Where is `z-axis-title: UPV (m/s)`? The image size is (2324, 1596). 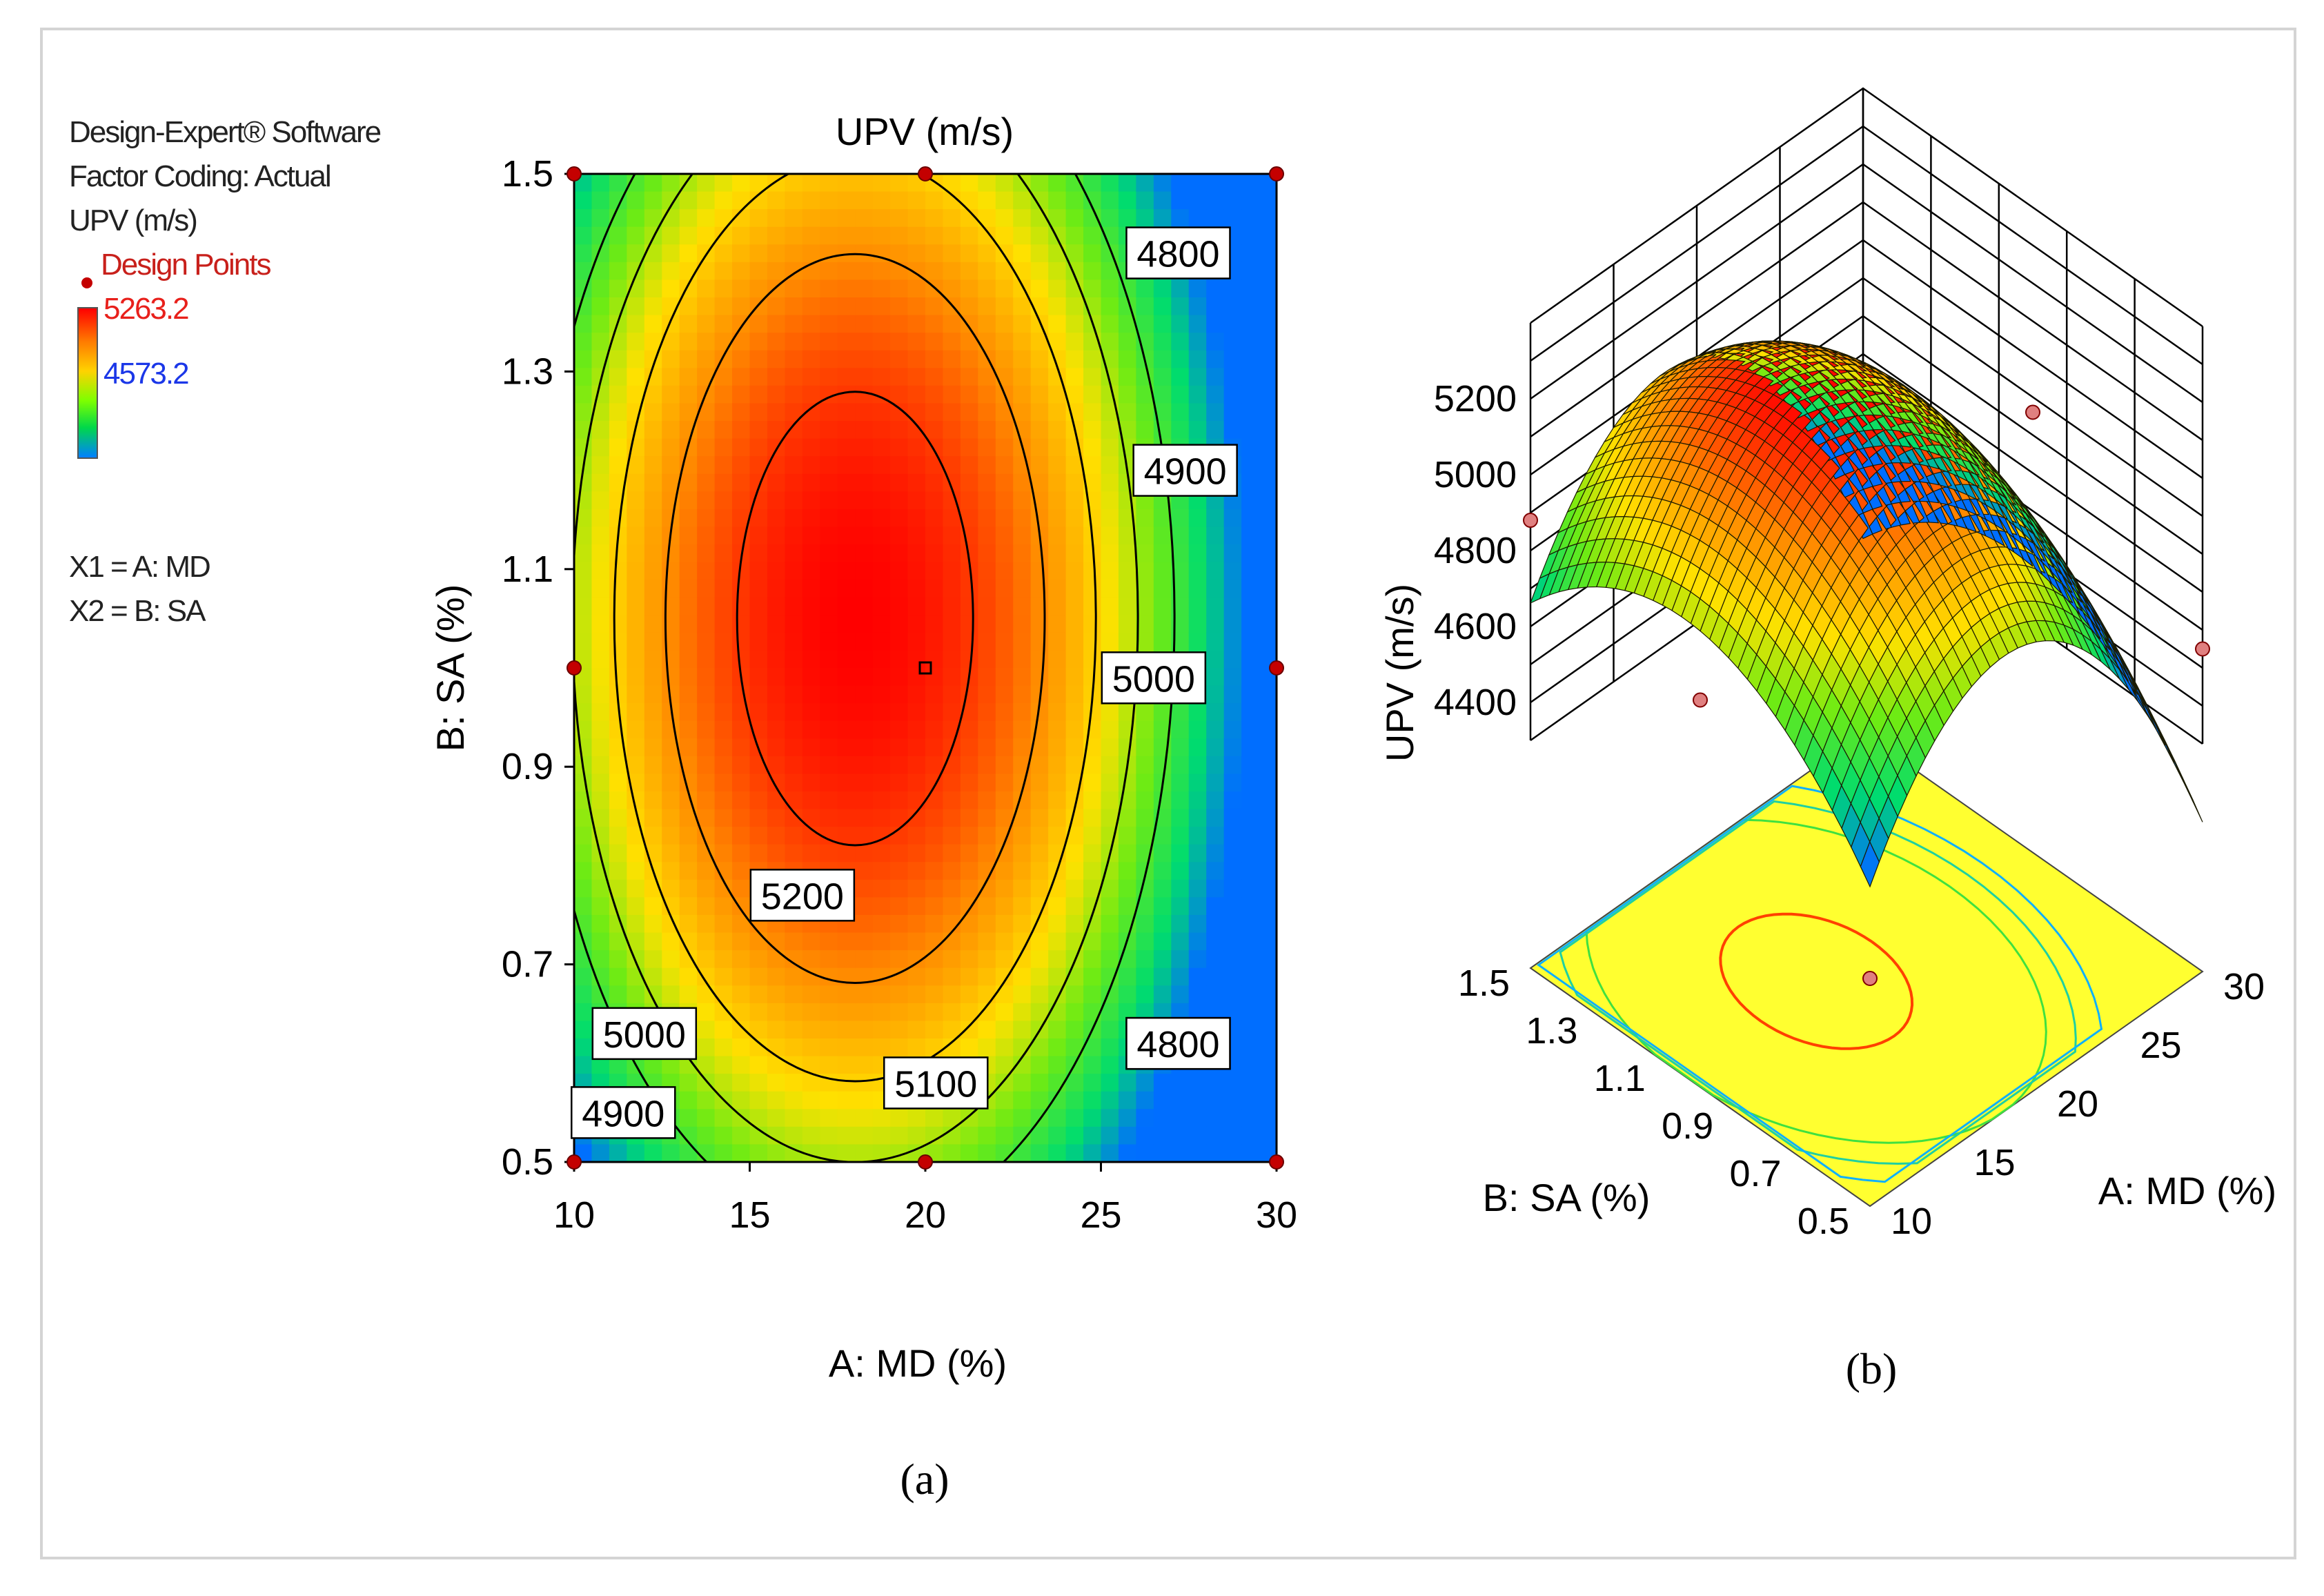
z-axis-title: UPV (m/s) is located at coordinates (1399, 673).